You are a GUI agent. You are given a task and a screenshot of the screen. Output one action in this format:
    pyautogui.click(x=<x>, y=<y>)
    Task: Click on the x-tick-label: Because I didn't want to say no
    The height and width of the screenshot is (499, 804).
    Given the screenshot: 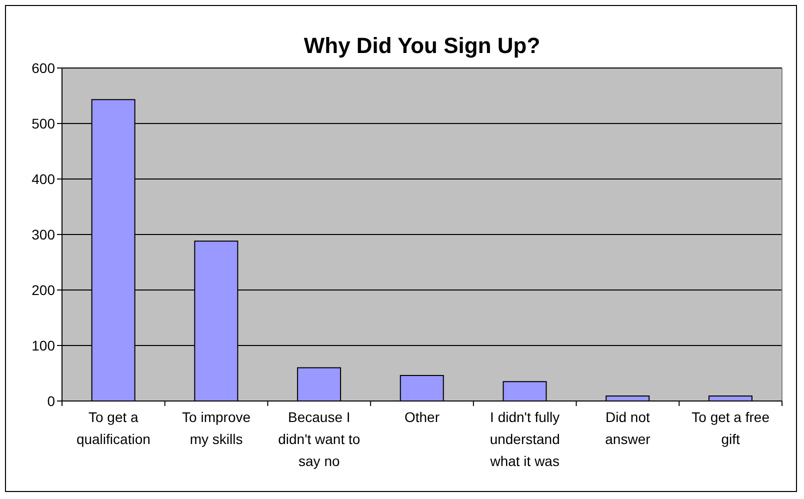 What is the action you would take?
    pyautogui.click(x=319, y=438)
    